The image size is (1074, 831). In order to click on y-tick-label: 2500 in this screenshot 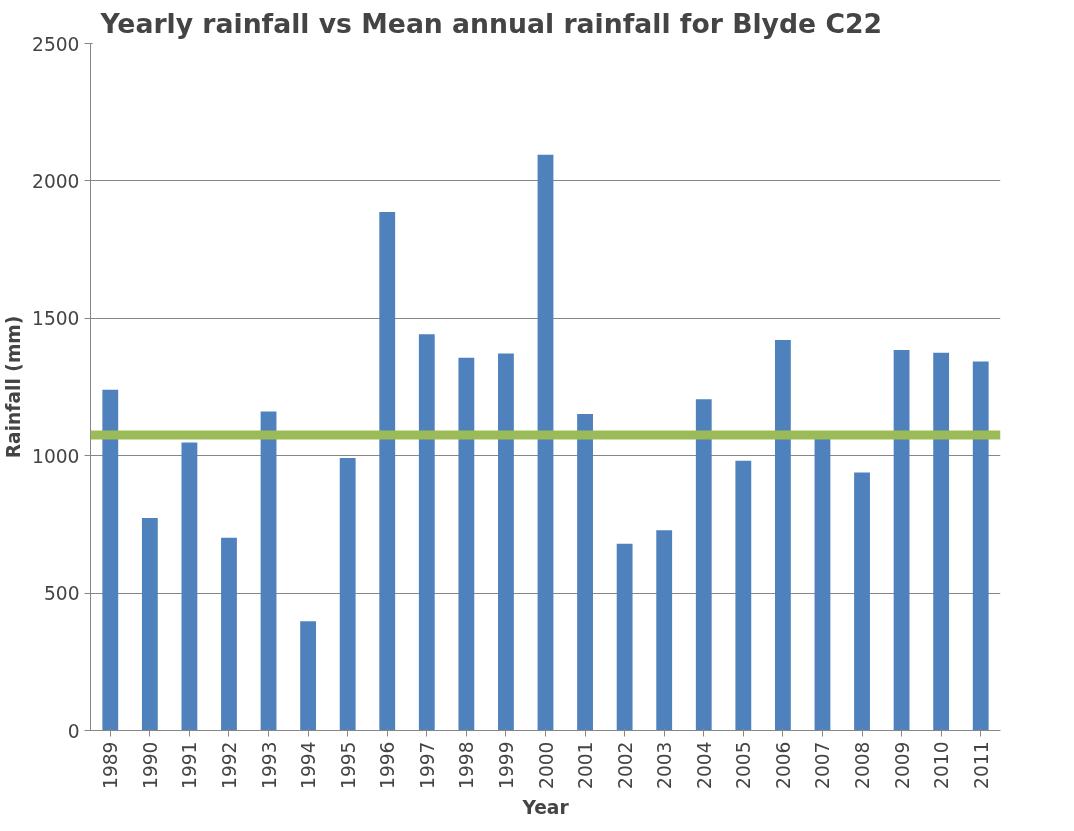, I will do `click(56, 44)`.